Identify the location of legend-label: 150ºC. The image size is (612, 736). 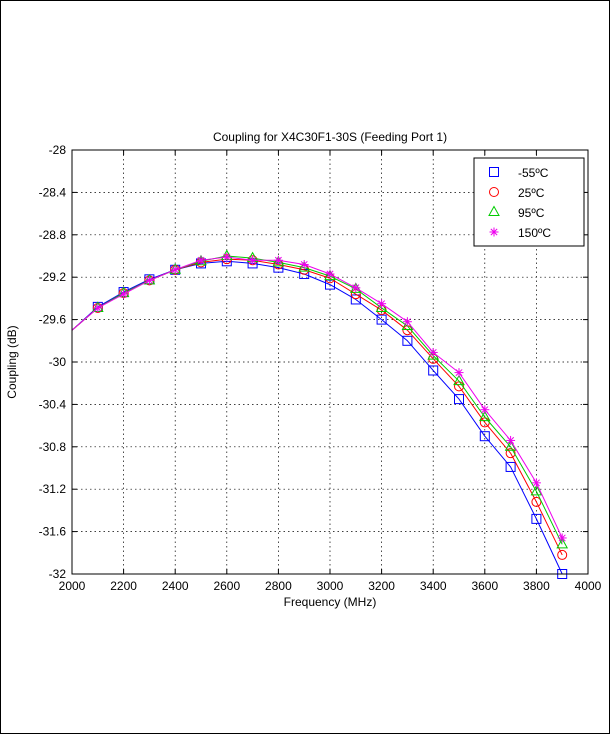
(534, 233).